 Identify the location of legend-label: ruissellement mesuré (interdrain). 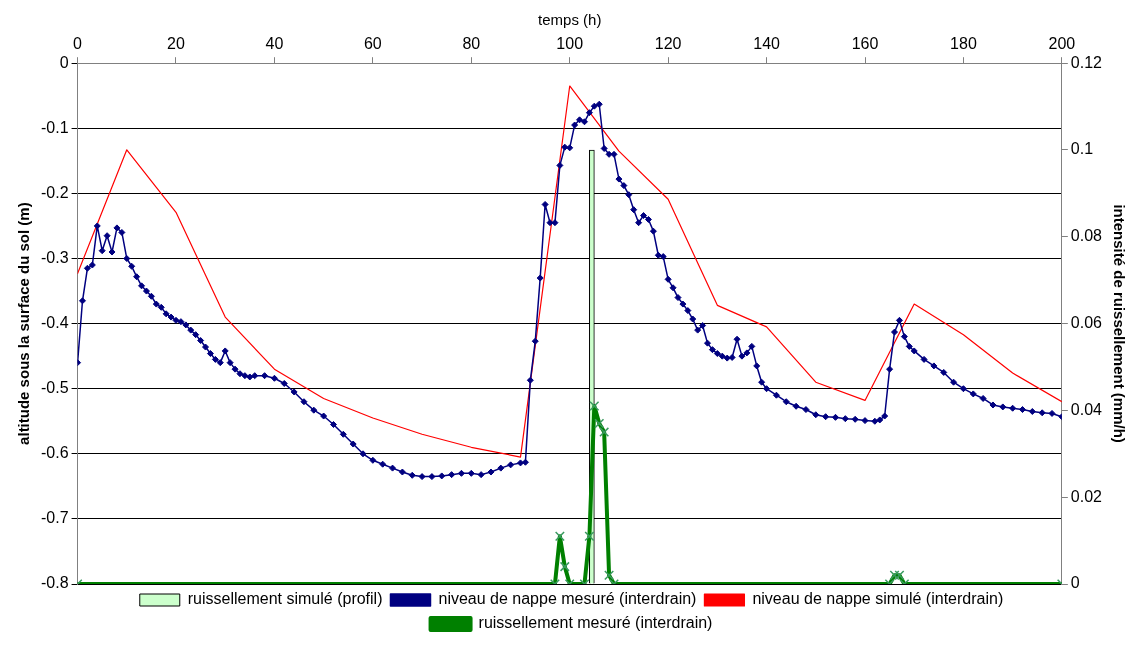
(595, 623).